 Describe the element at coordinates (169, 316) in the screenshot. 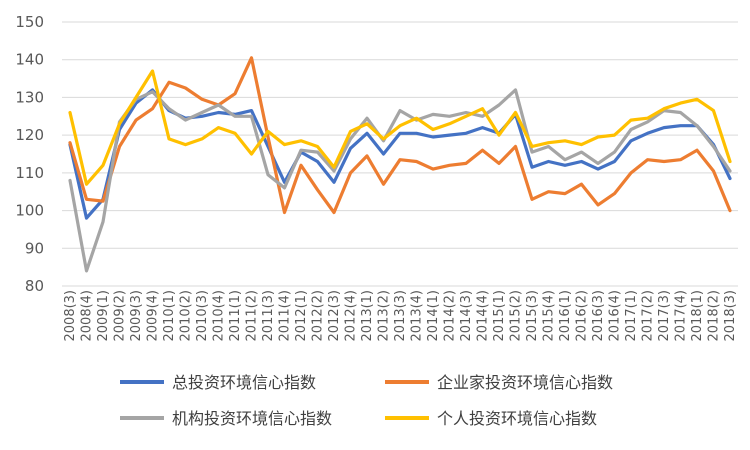

I see `x-tick-label: 2010(1)` at that location.